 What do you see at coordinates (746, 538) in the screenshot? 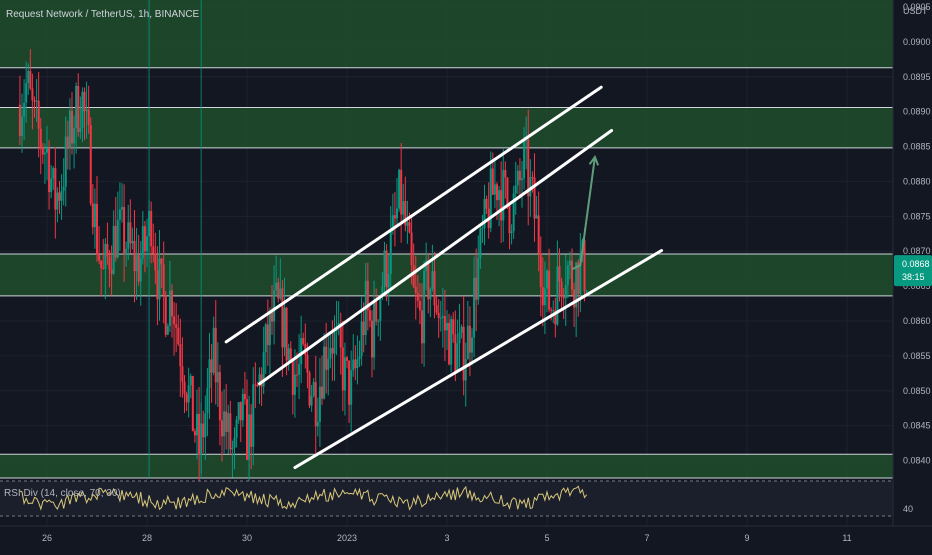
I see `x-tick-label: 9` at bounding box center [746, 538].